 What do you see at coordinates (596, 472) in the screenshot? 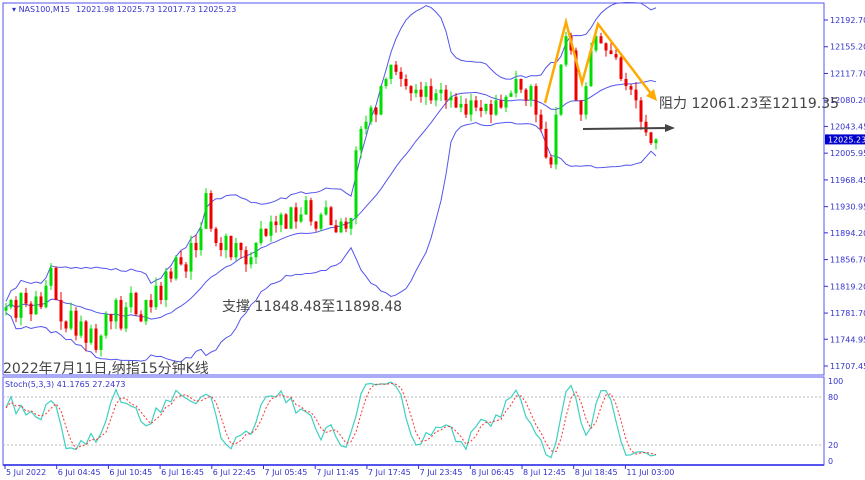
I see `time-tick-label: 8 Jul 18:45` at bounding box center [596, 472].